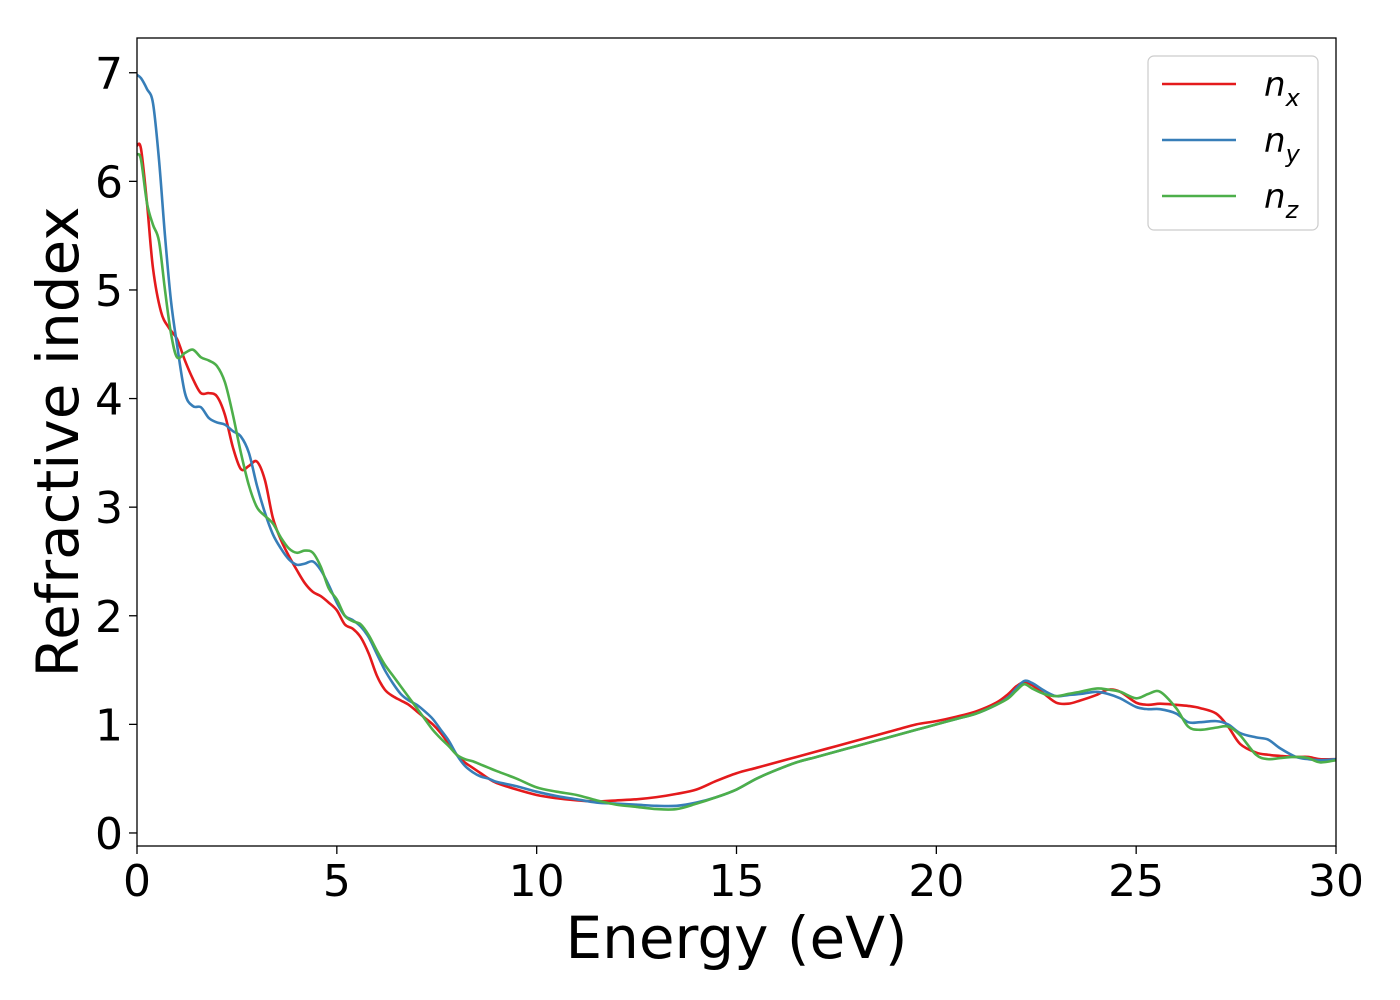 This screenshot has width=1400, height=1000. I want to click on x-tick-label: 20, so click(936, 881).